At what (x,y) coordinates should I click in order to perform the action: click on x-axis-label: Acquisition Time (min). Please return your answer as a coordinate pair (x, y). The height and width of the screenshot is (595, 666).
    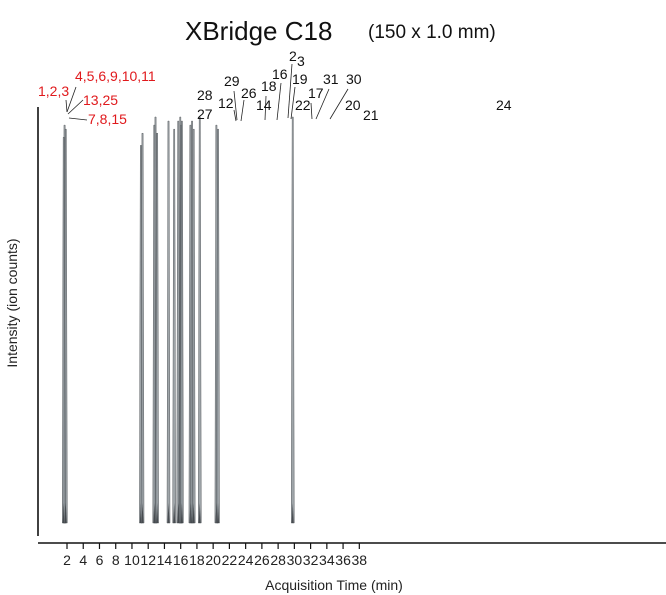
    Looking at the image, I should click on (334, 585).